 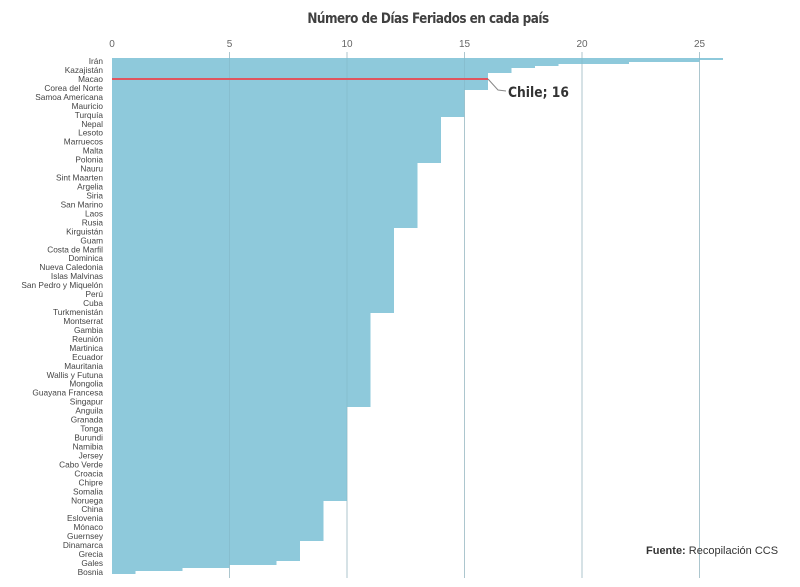 What do you see at coordinates (93, 222) in the screenshot?
I see `category-label: Rusia` at bounding box center [93, 222].